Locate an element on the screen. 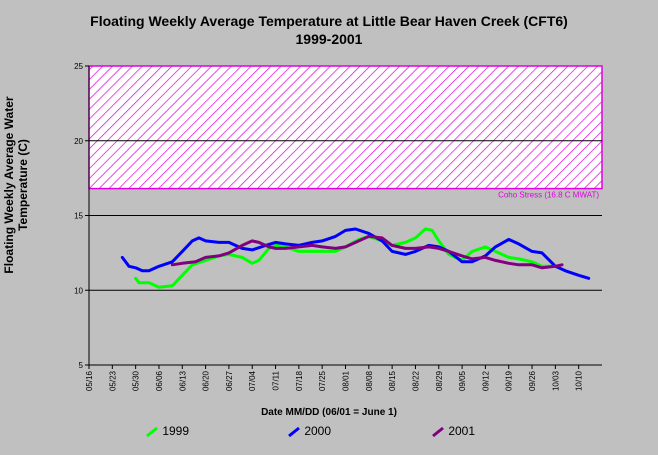 The width and height of the screenshot is (658, 455). legend-label: 2000 is located at coordinates (316, 431).